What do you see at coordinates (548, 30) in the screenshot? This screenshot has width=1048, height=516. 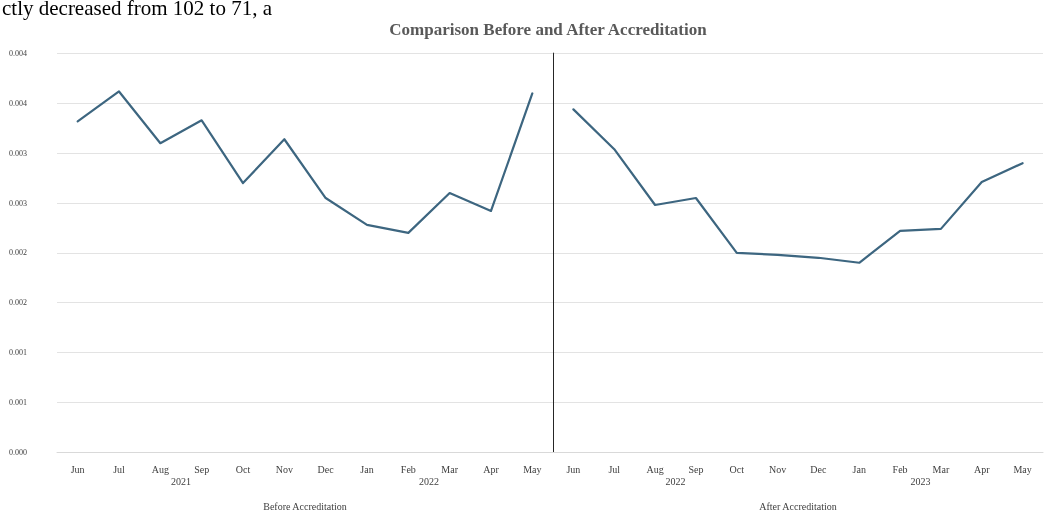 I see `chart-title: Comparison Before and After Accreditation` at bounding box center [548, 30].